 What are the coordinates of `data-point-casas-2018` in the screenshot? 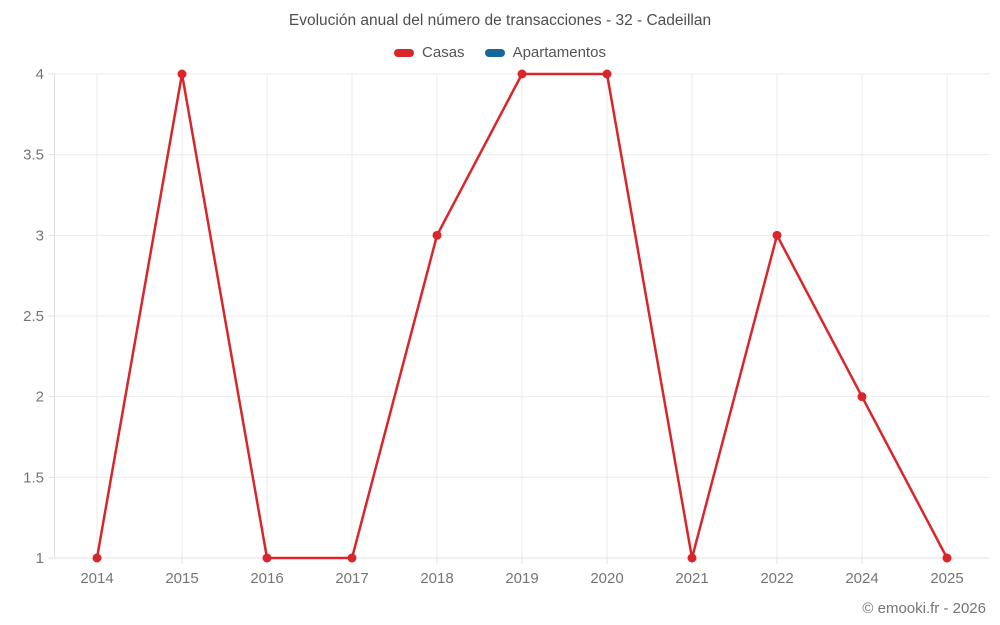 It's located at (437, 235).